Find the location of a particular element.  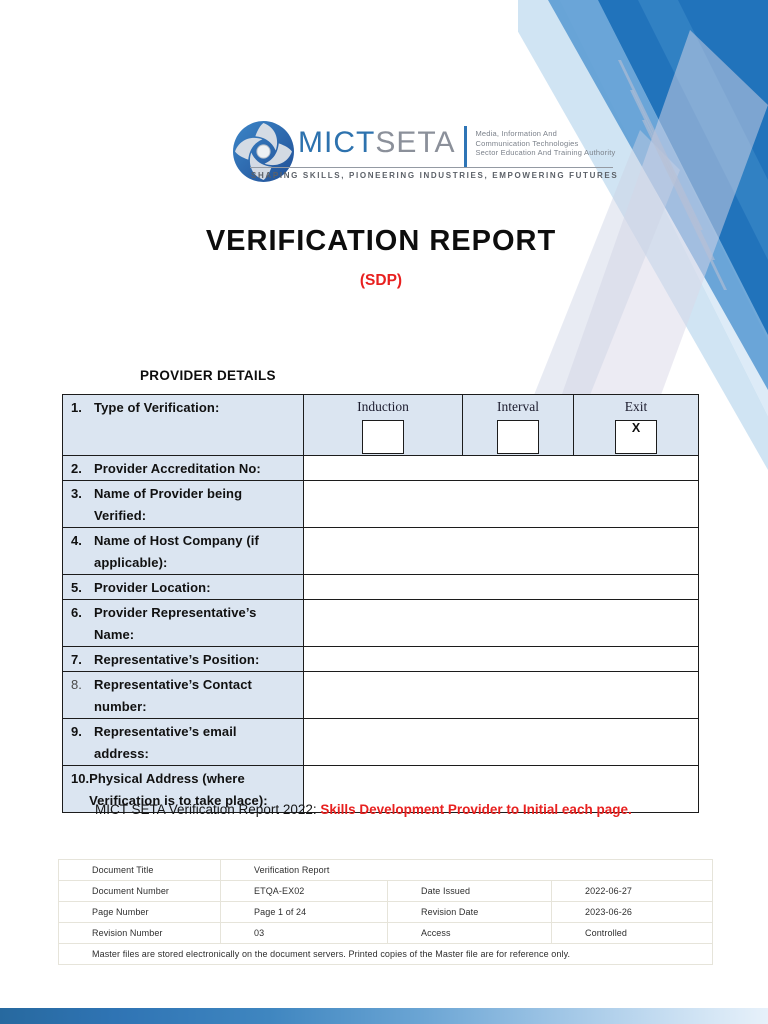

section-heading-provider-details: PROVIDER DETAILS is located at coordinates (208, 375).